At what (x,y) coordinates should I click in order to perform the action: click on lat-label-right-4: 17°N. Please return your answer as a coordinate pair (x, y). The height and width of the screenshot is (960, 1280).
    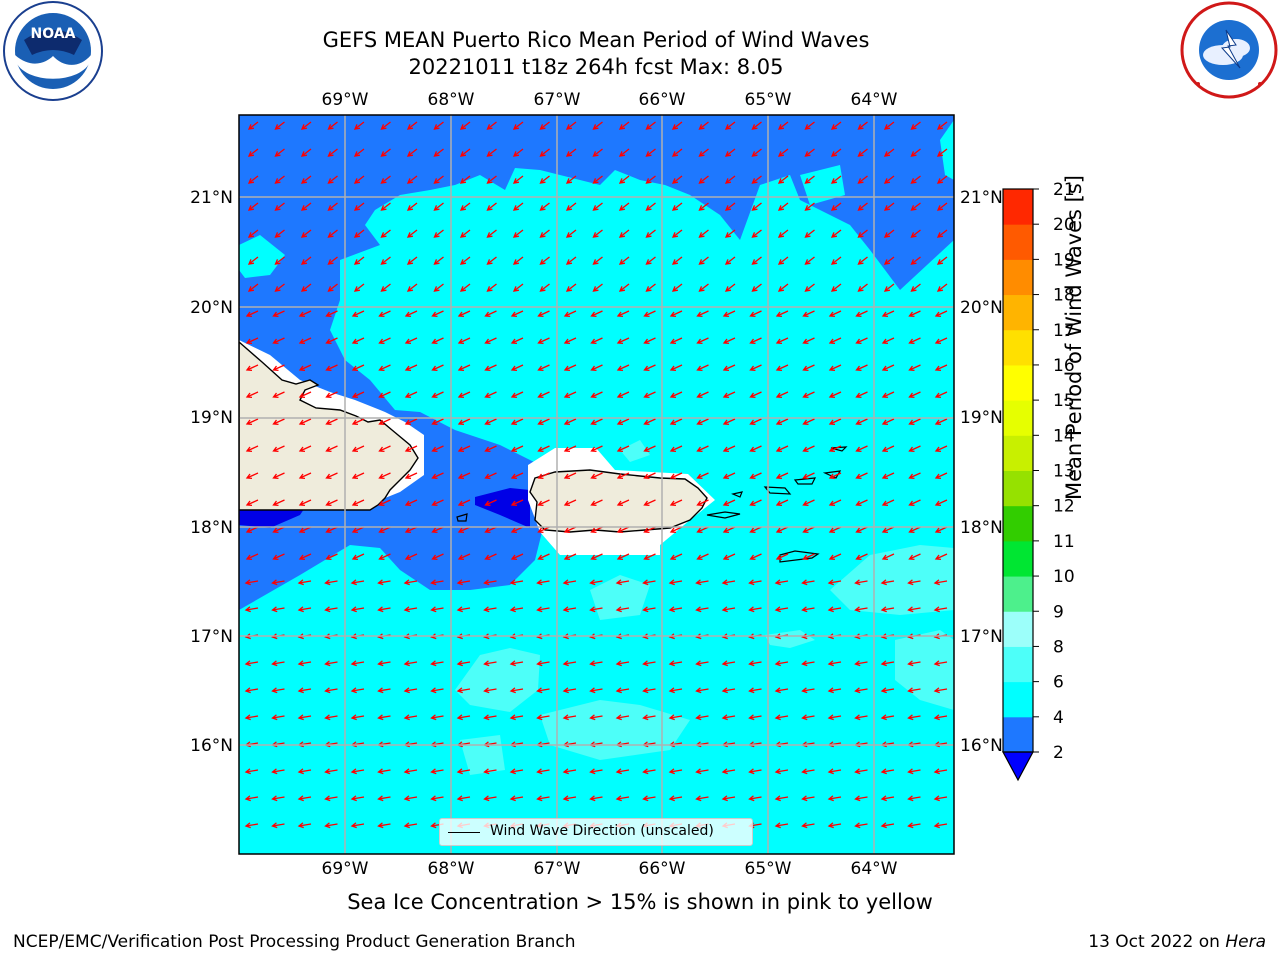
    Looking at the image, I should click on (981, 637).